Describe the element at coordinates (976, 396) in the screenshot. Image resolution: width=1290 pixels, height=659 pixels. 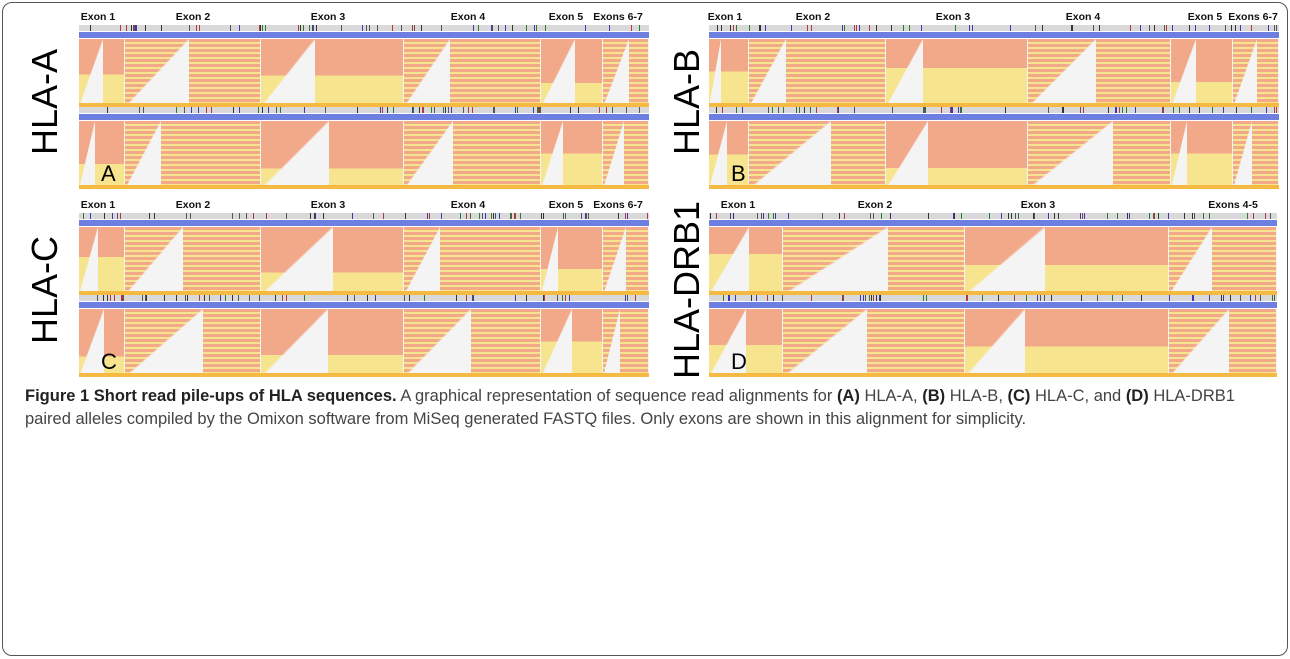
I see `caption-ref-b-text: HLA-B,` at that location.